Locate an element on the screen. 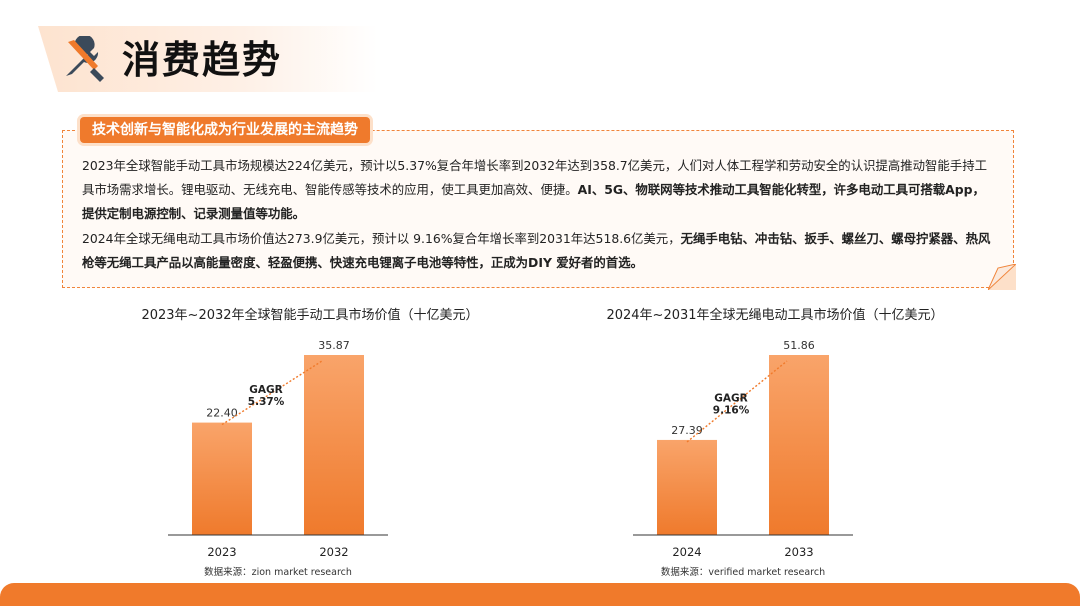  bar-value-label: 51.86 is located at coordinates (799, 345).